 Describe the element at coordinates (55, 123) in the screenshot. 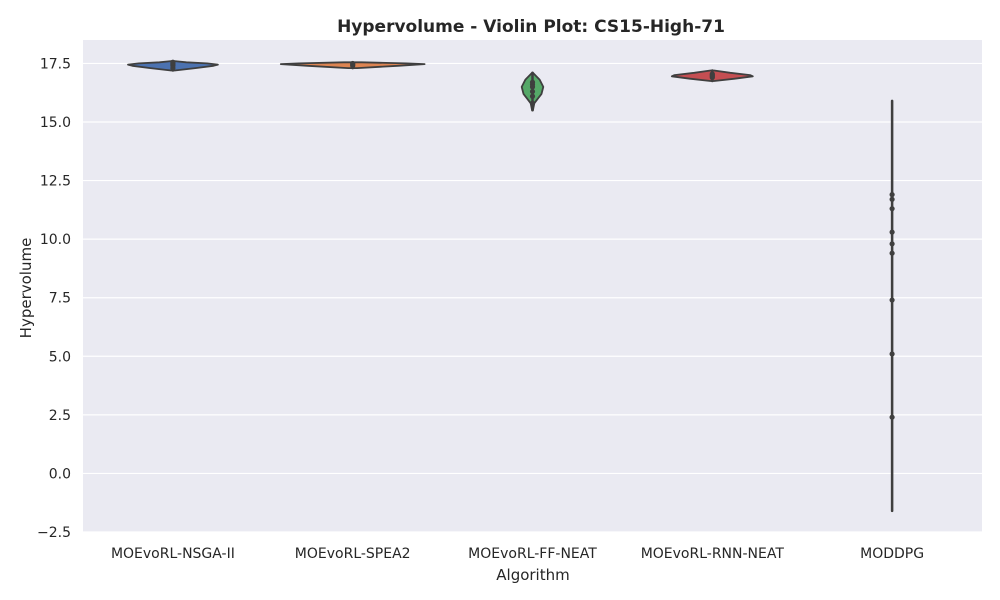

I see `y-tick-label: 15.0` at that location.